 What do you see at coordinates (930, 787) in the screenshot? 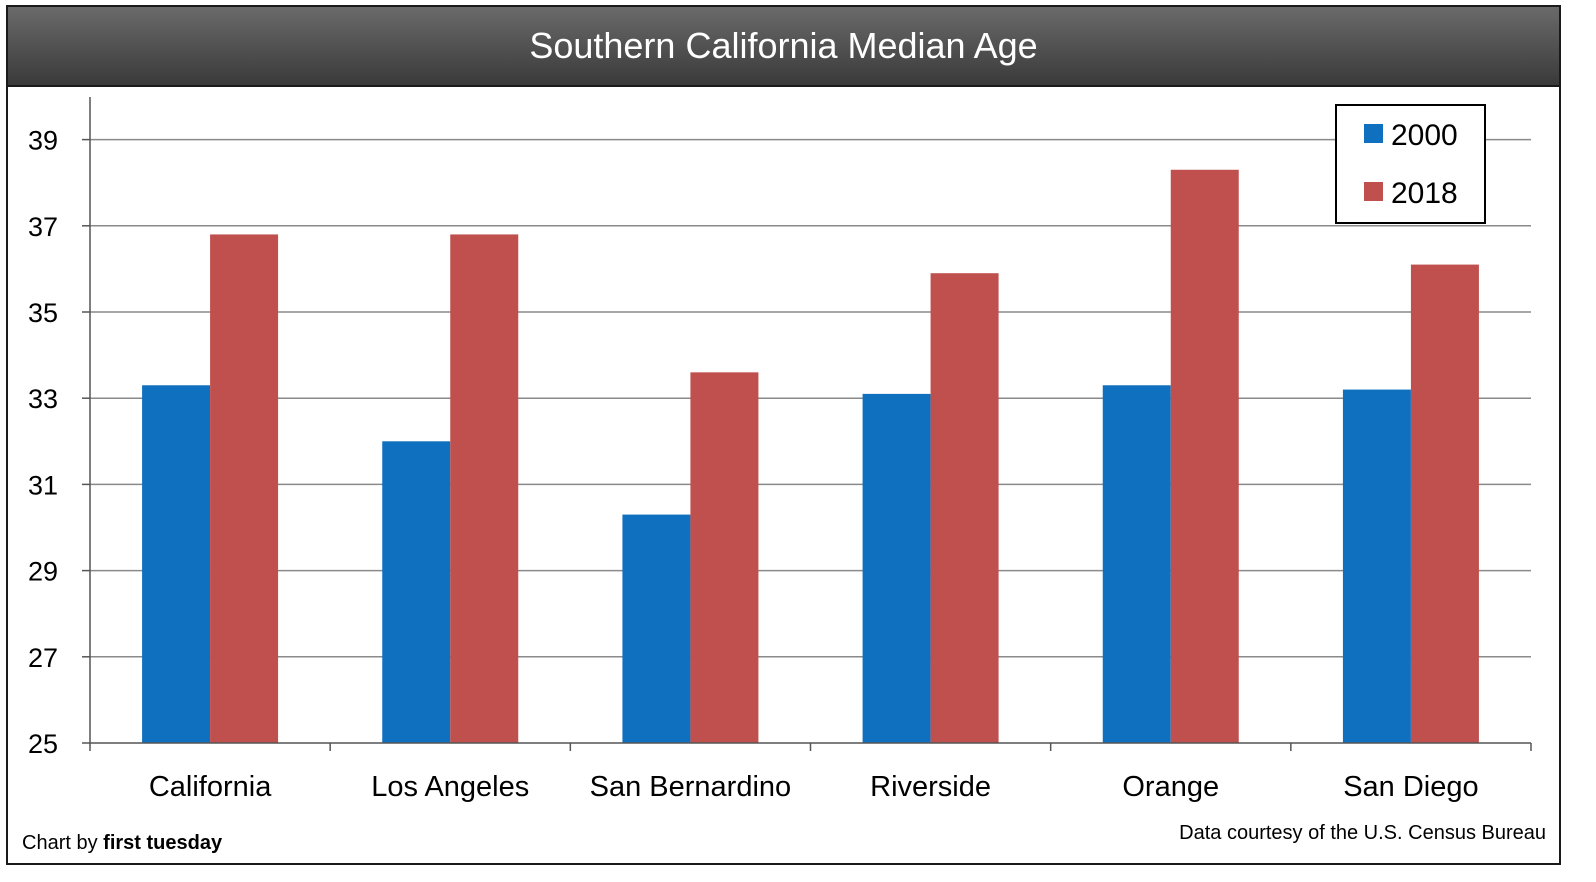
I see `x-tick-label: Riverside` at bounding box center [930, 787].